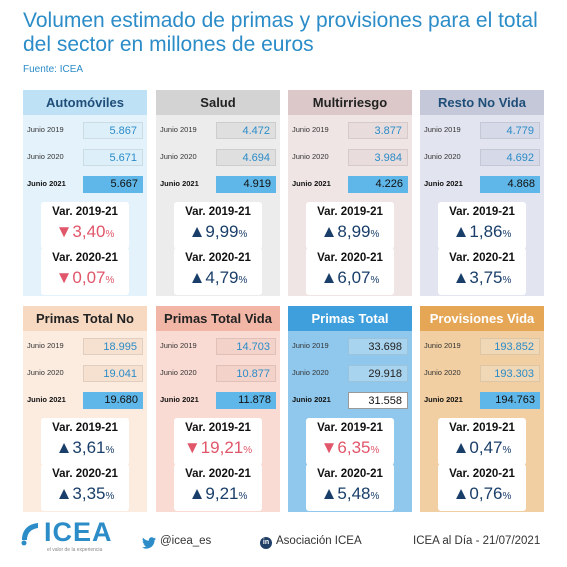 Image resolution: width=567 pixels, height=567 pixels. I want to click on variation-card: Var. 2020-21 ▲5,48%, so click(350, 487).